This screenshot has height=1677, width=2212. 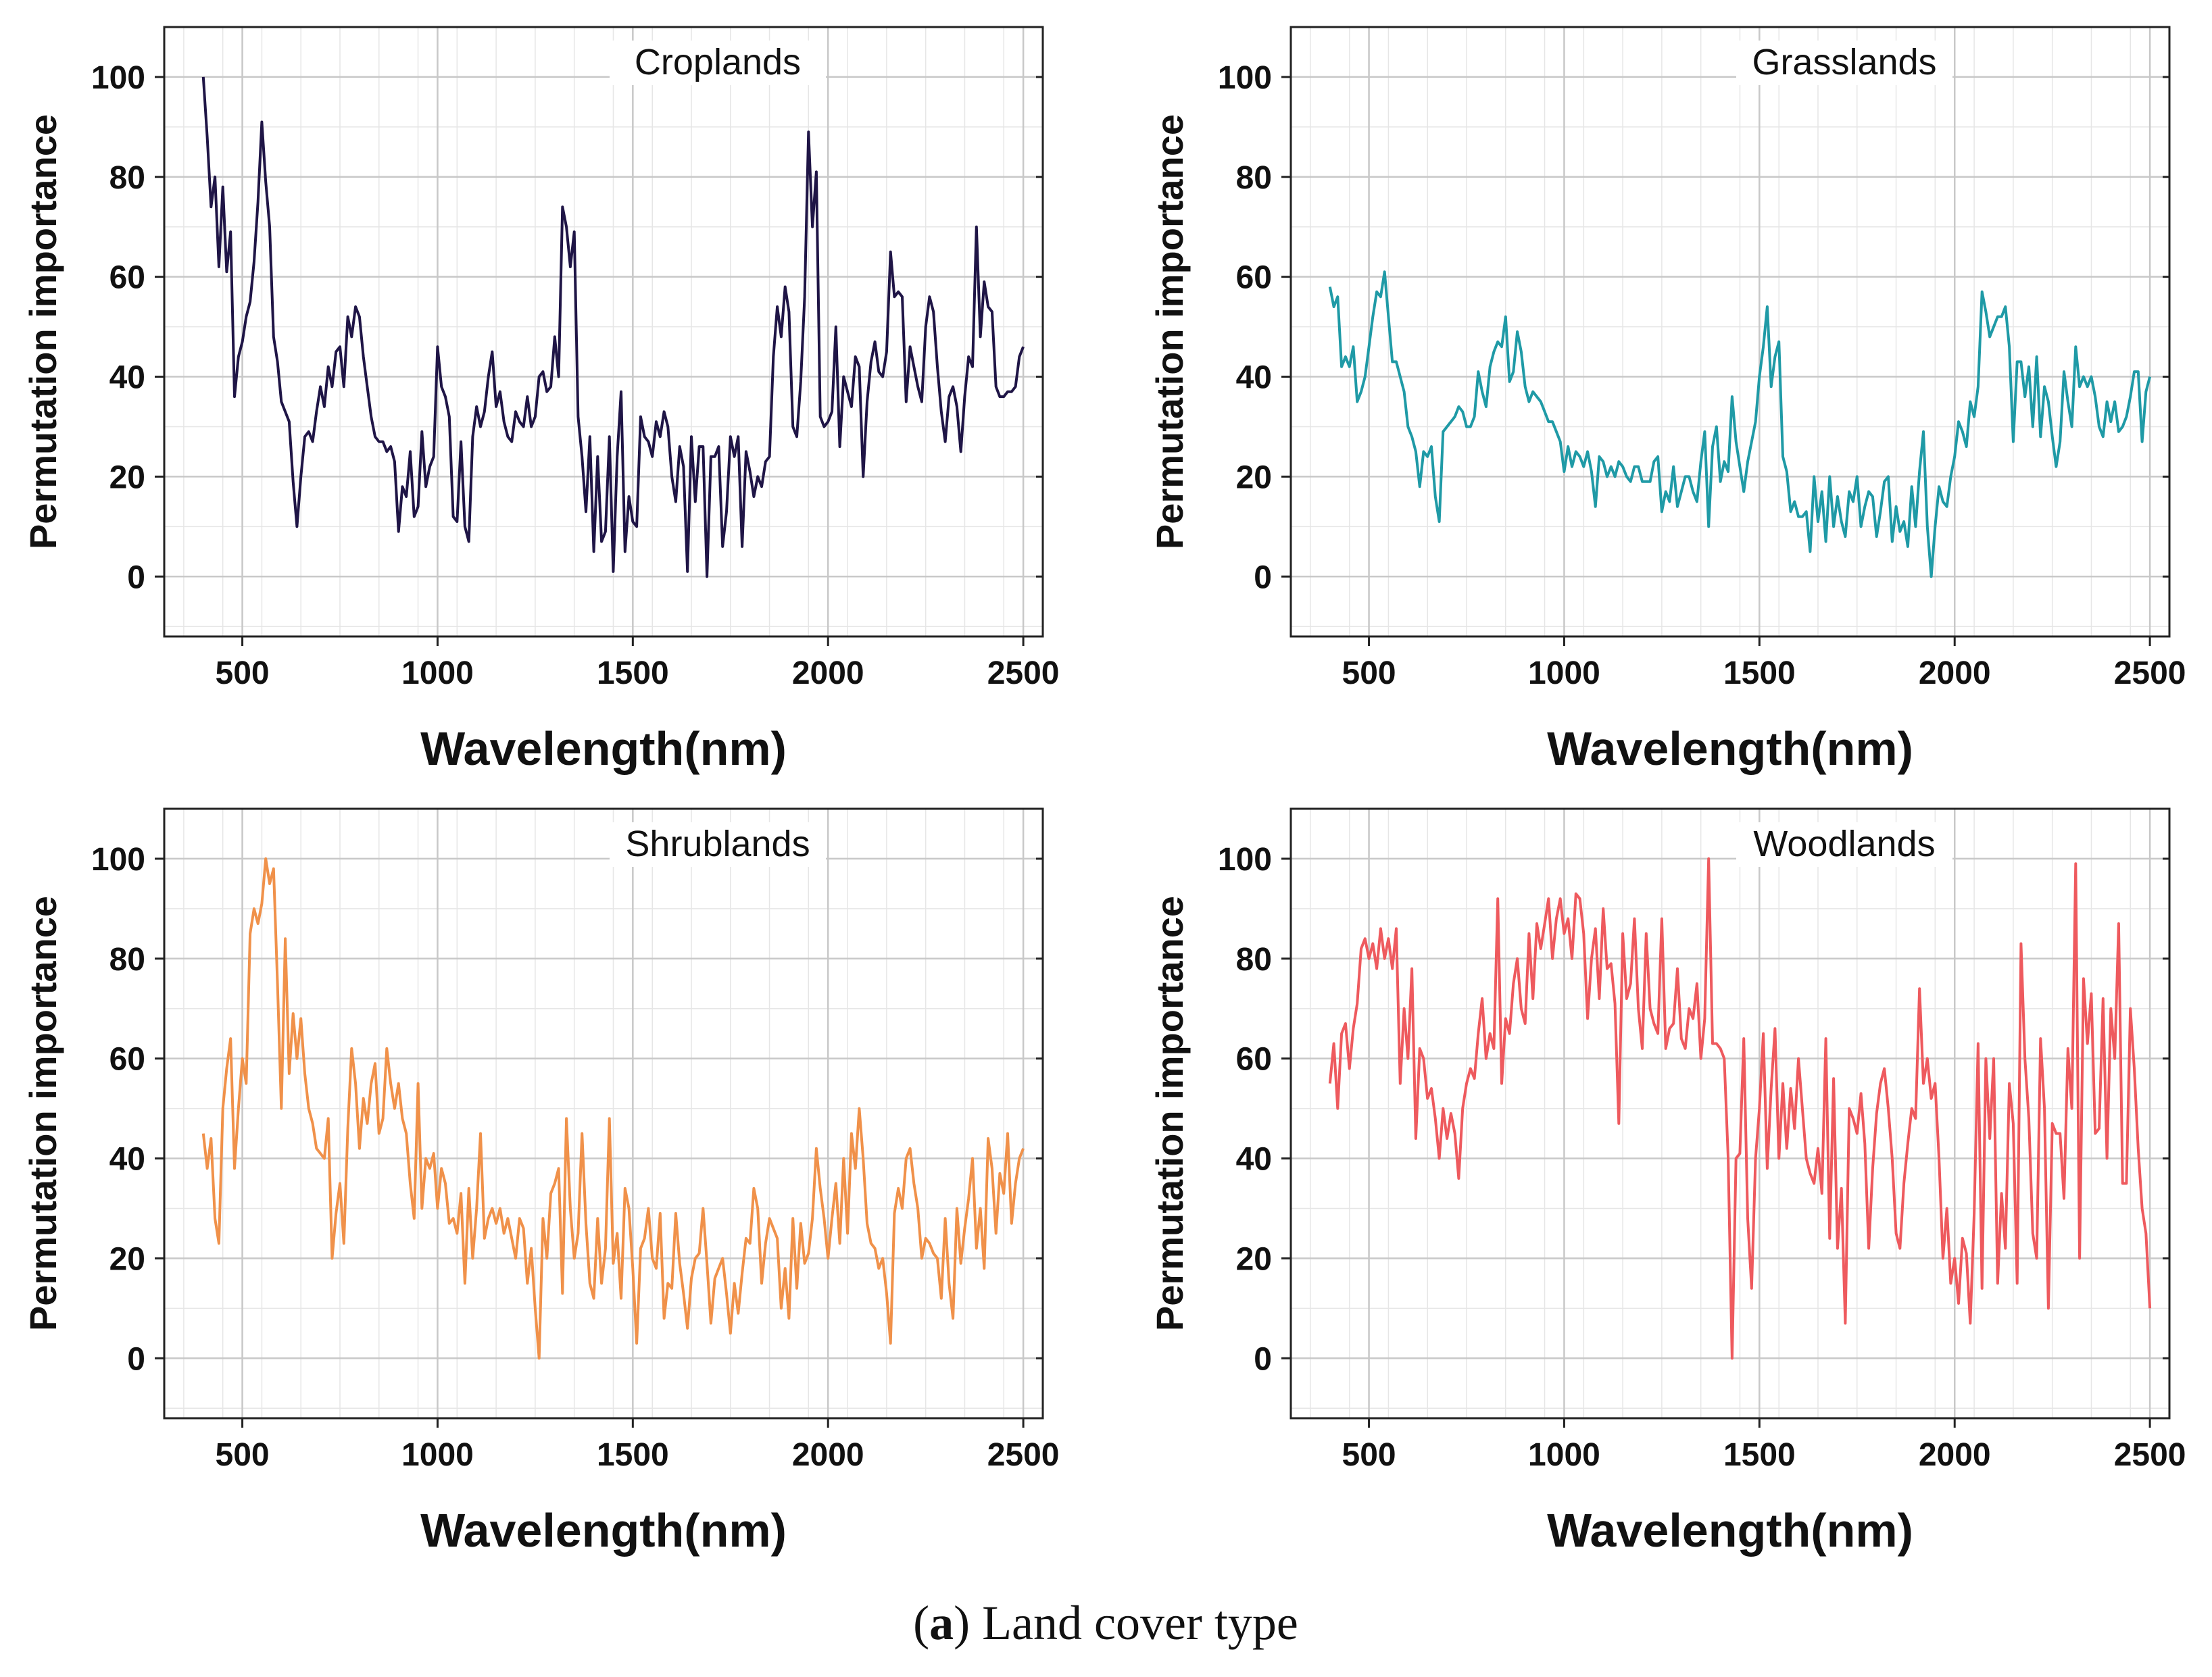 I want to click on croplands-x-tick-label: 1000, so click(x=437, y=673).